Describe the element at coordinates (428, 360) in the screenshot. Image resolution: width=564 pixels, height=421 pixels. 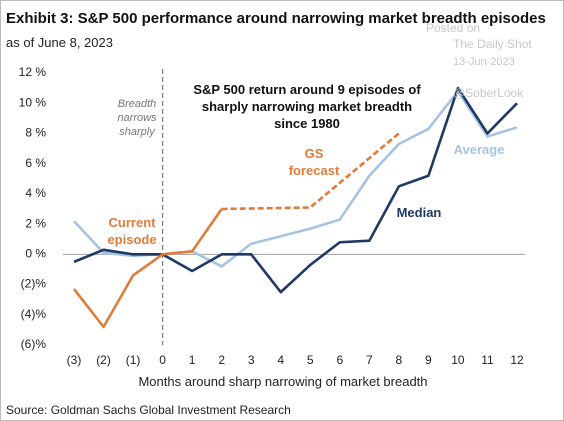
I see `x-tick-label: 9` at that location.